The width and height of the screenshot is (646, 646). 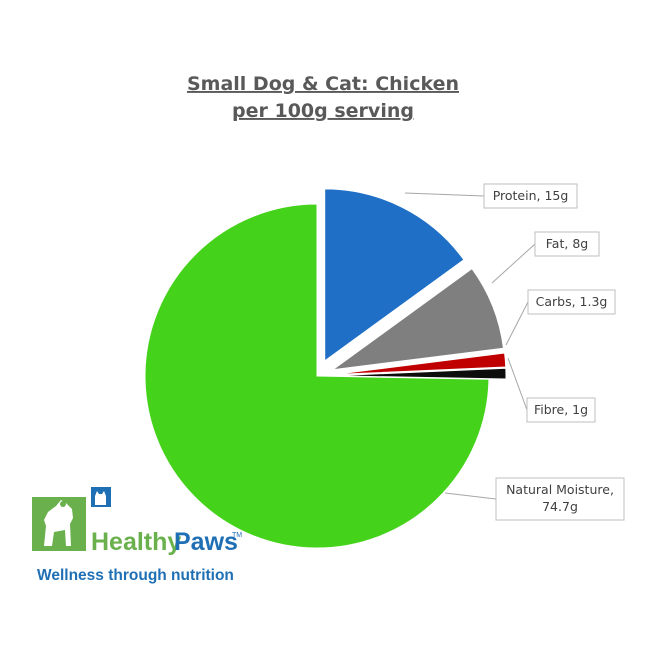 I want to click on leader-line-carbs, so click(x=517, y=323).